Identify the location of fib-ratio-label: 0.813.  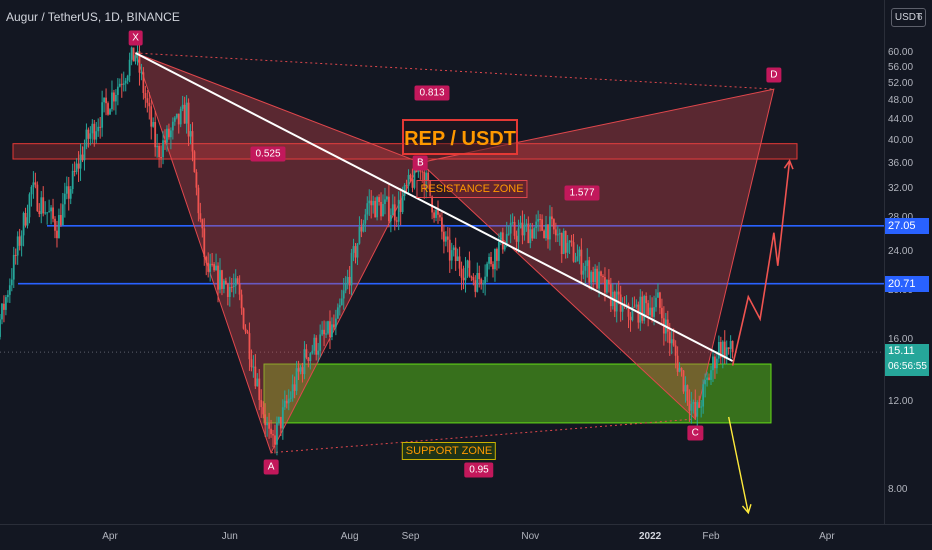
(432, 93).